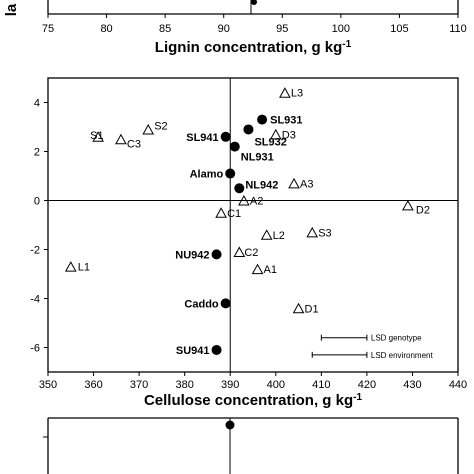 This screenshot has height=474, width=474. Describe the element at coordinates (298, 308) in the screenshot. I see `point-d1` at that location.